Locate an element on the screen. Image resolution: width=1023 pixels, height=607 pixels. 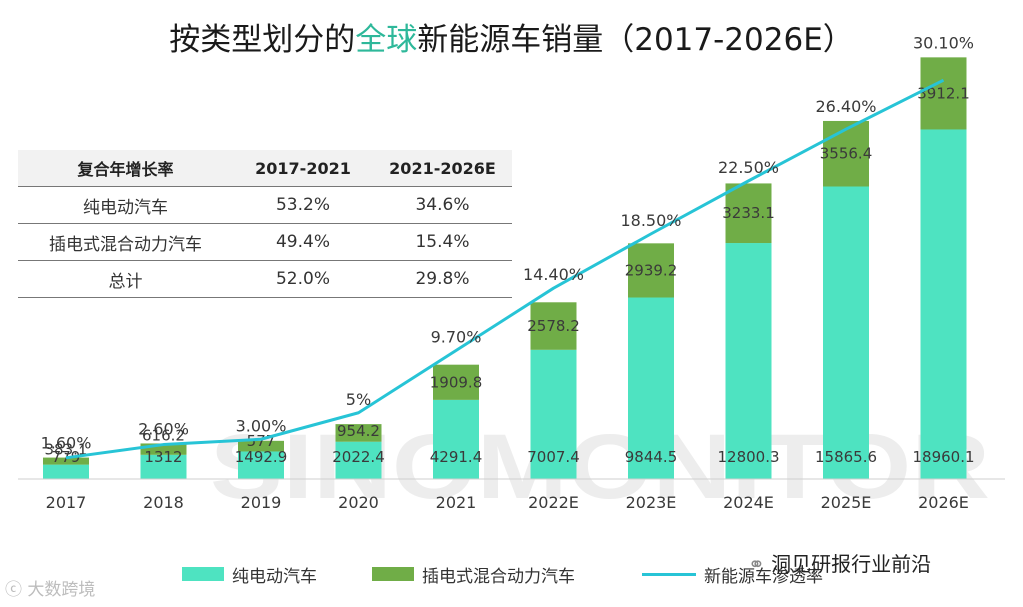
chart-title: 按类型划分的全球新能源车销量（2017-2026E） is located at coordinates (511, 40).